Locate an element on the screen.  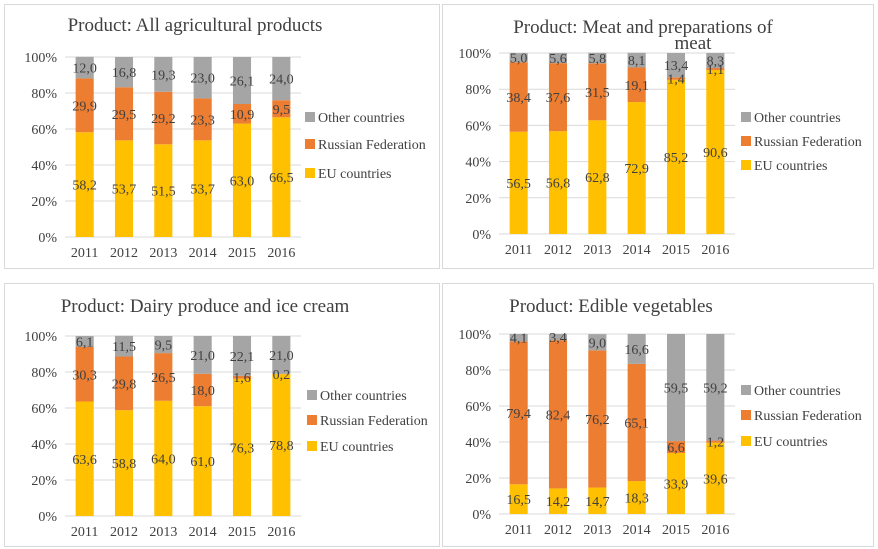
y-tick-label: 40% is located at coordinates (478, 443).